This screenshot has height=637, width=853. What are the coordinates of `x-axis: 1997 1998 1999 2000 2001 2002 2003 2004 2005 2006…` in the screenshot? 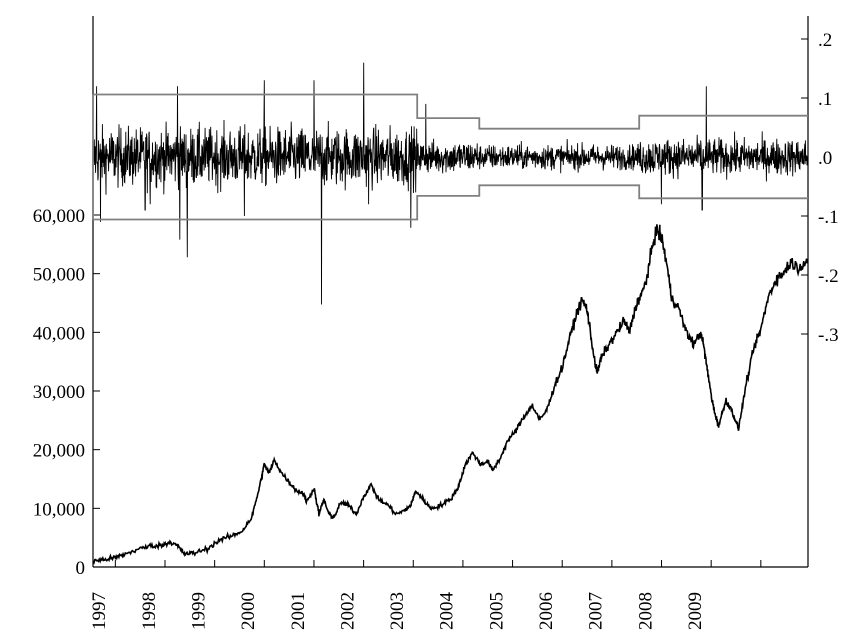 It's located at (448, 595).